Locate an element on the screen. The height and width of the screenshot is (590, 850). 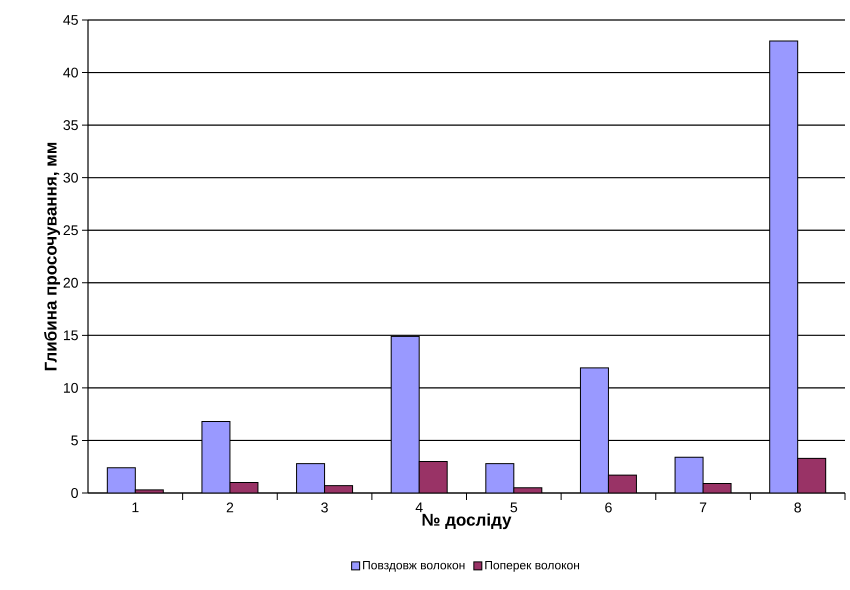
x-tick-label: 5 is located at coordinates (514, 507).